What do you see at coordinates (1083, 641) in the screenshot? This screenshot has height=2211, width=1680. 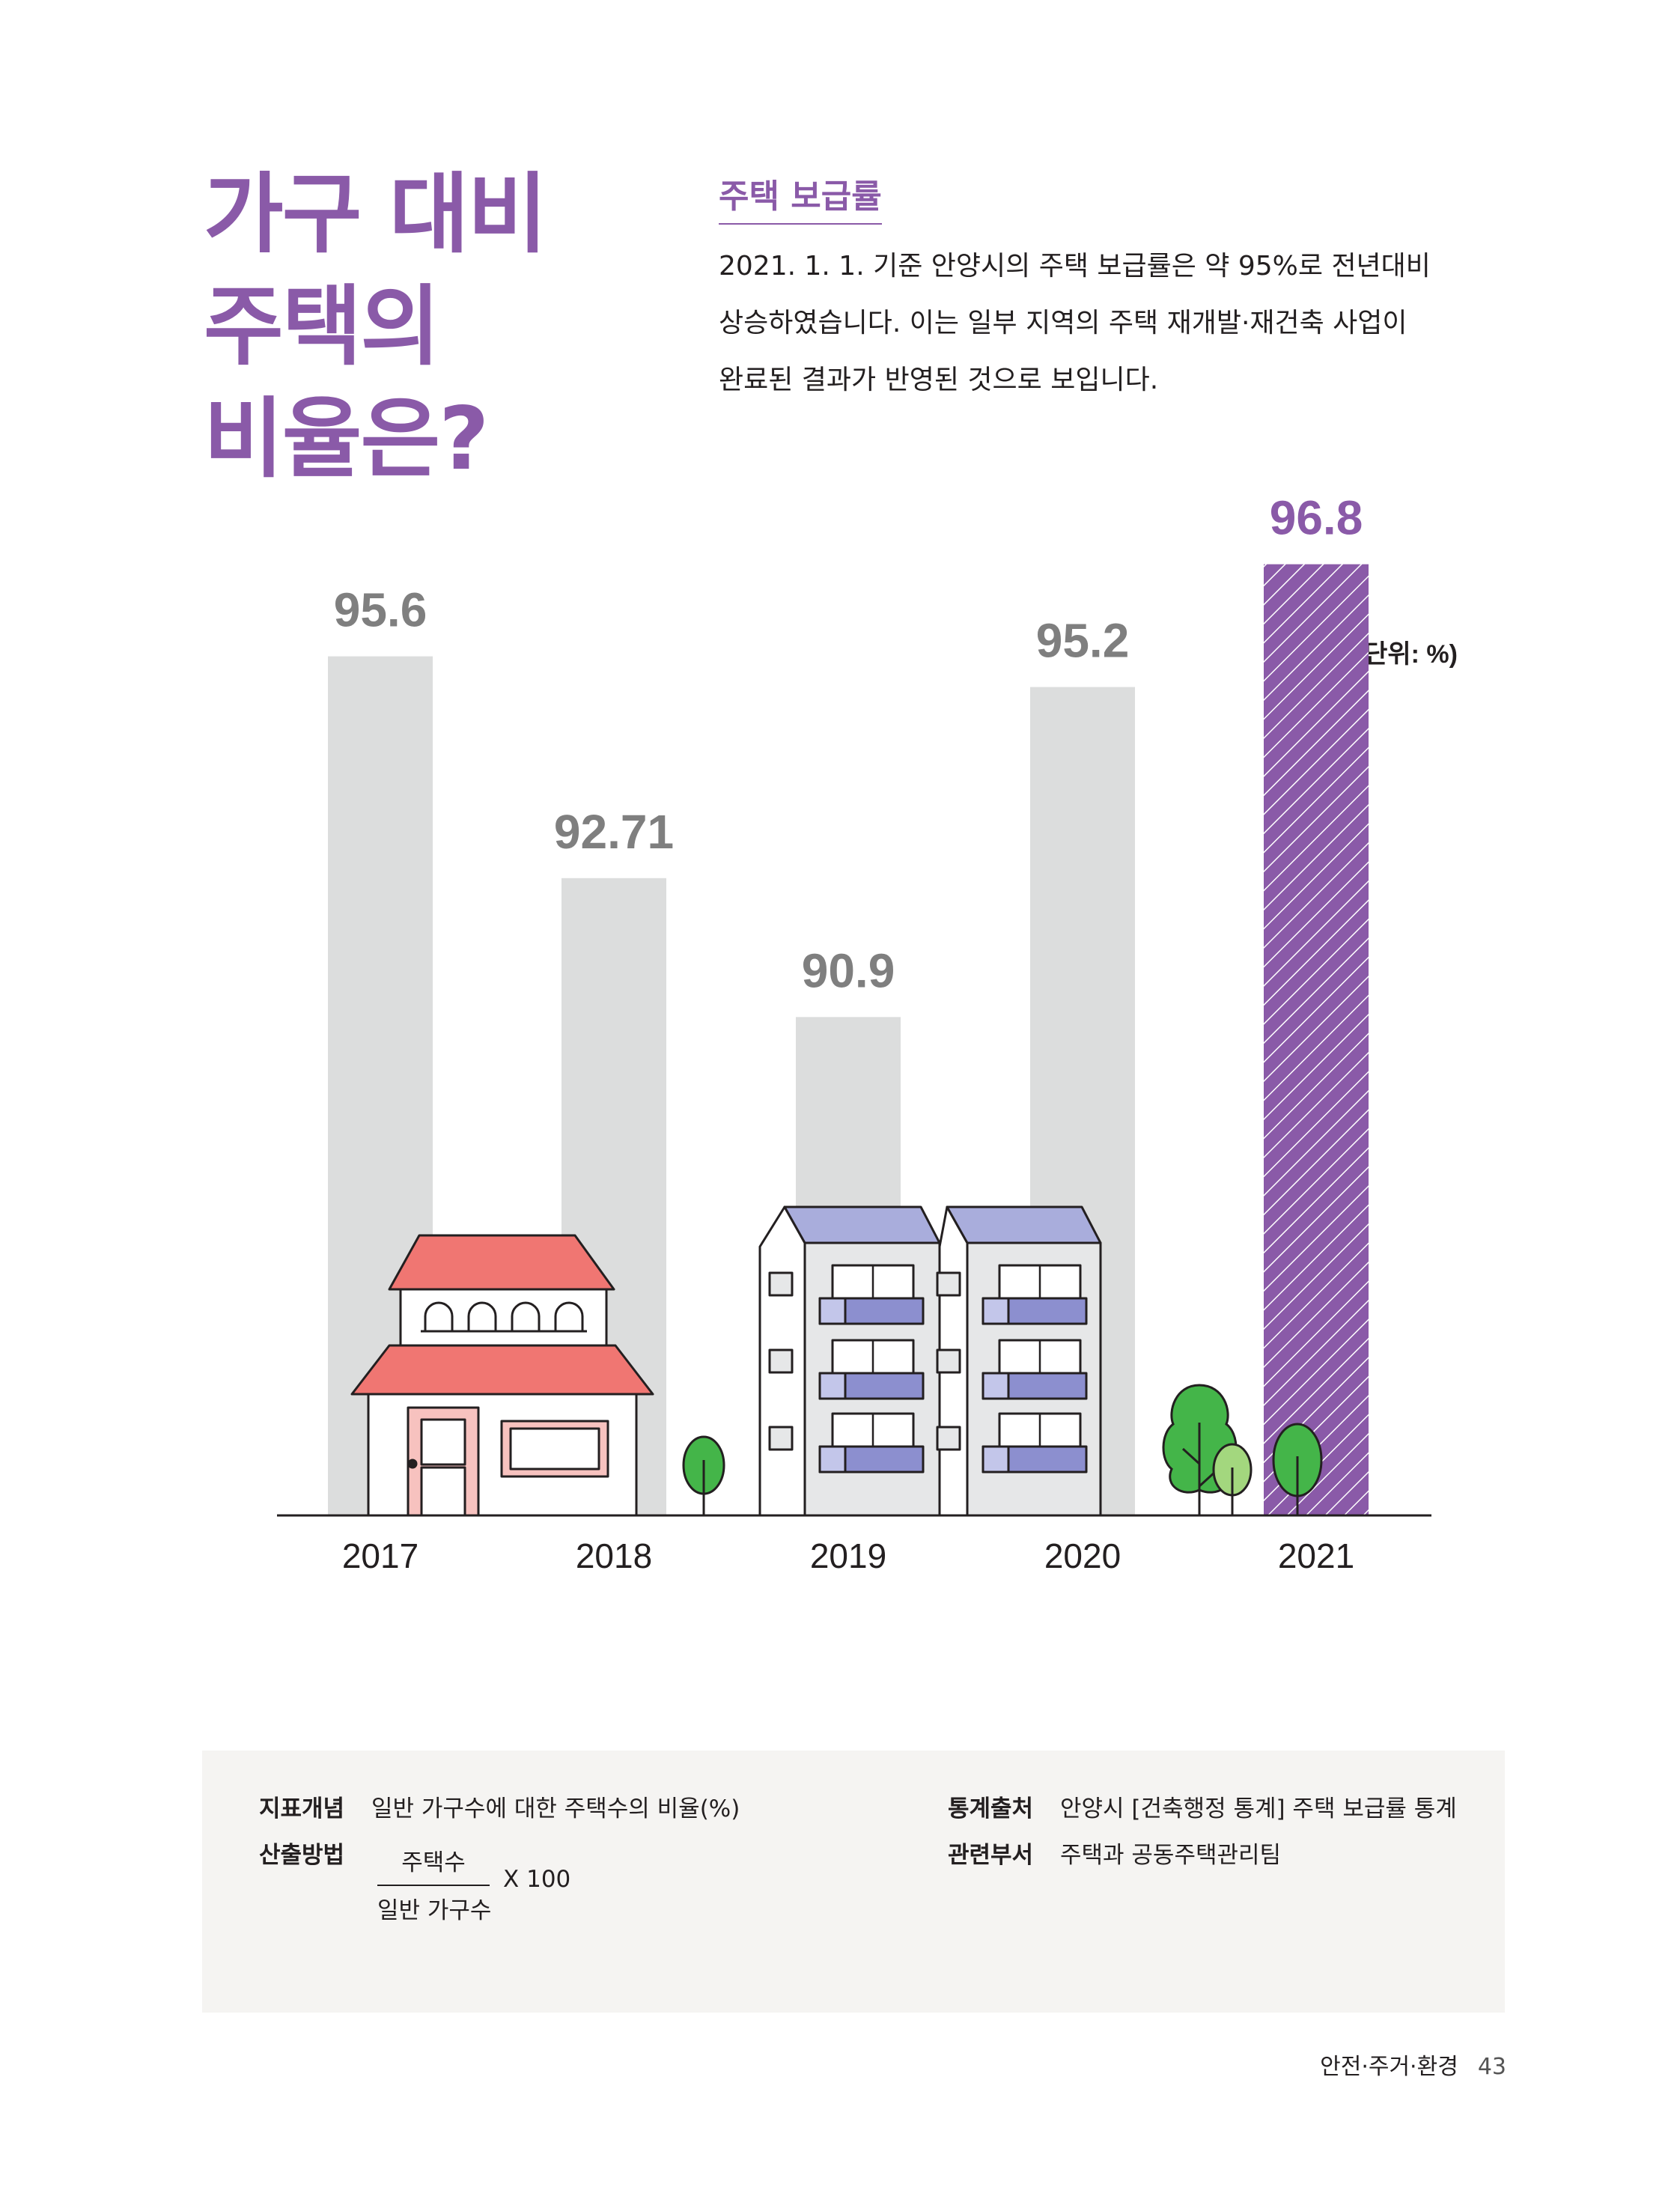 I see `value-label-2020: 95.2` at bounding box center [1083, 641].